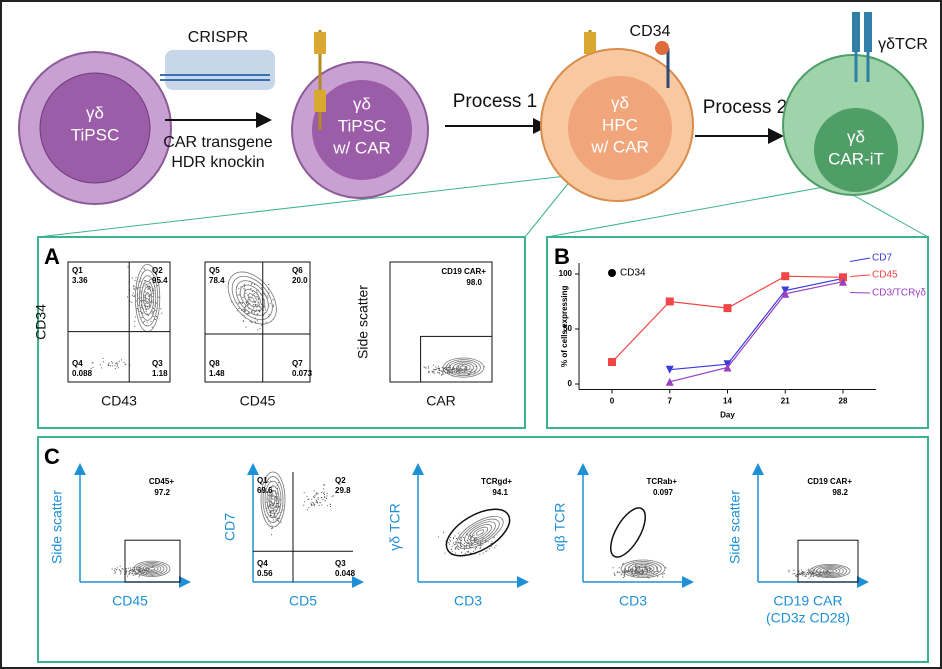  Describe the element at coordinates (862, 67) in the screenshot. I see `tcr-stalk` at that location.